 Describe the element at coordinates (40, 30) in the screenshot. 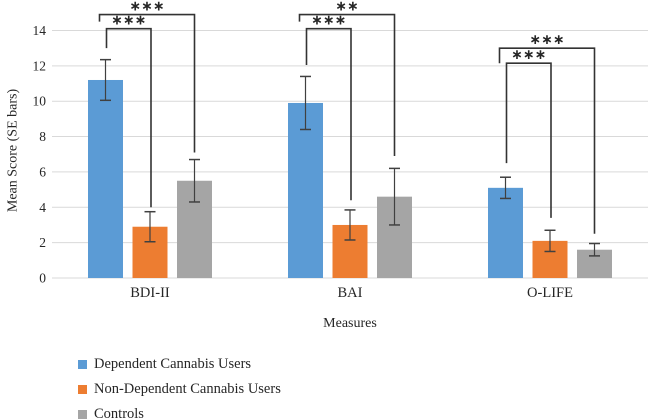

I see `y-tick-label: 14` at that location.